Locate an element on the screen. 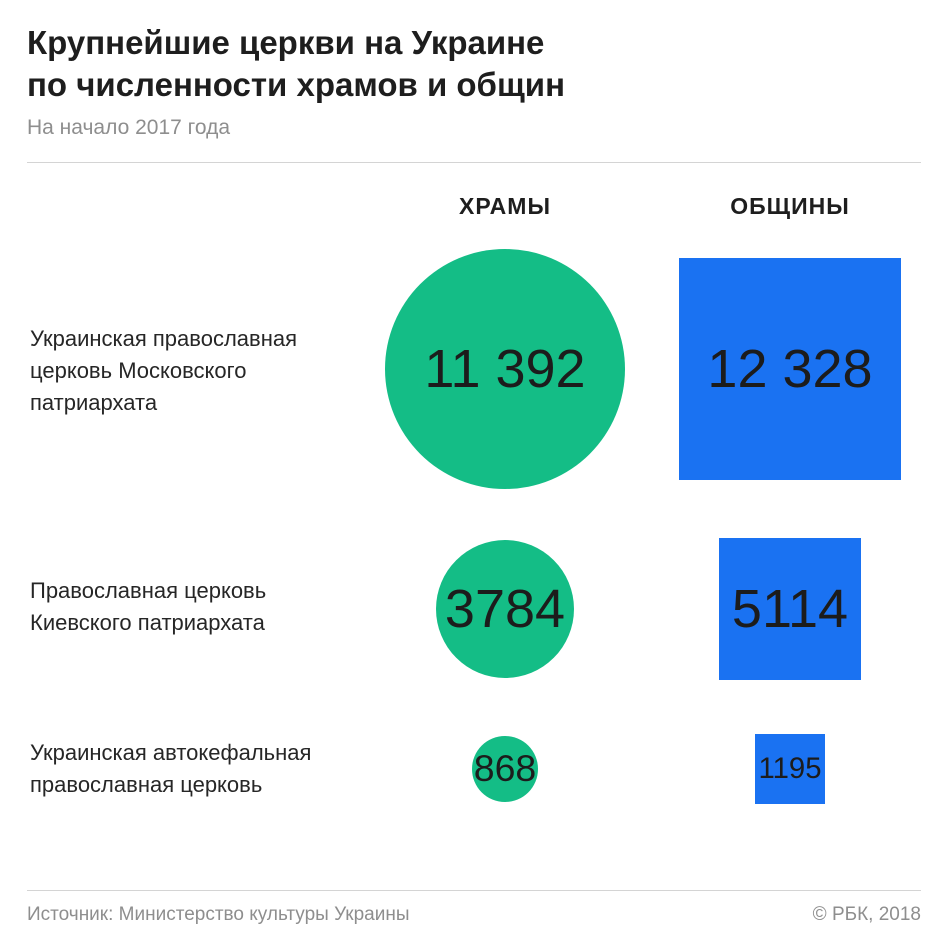 Image resolution: width=945 pixels, height=945 pixels. copyright-credit: © РБК, 2018 is located at coordinates (866, 914).